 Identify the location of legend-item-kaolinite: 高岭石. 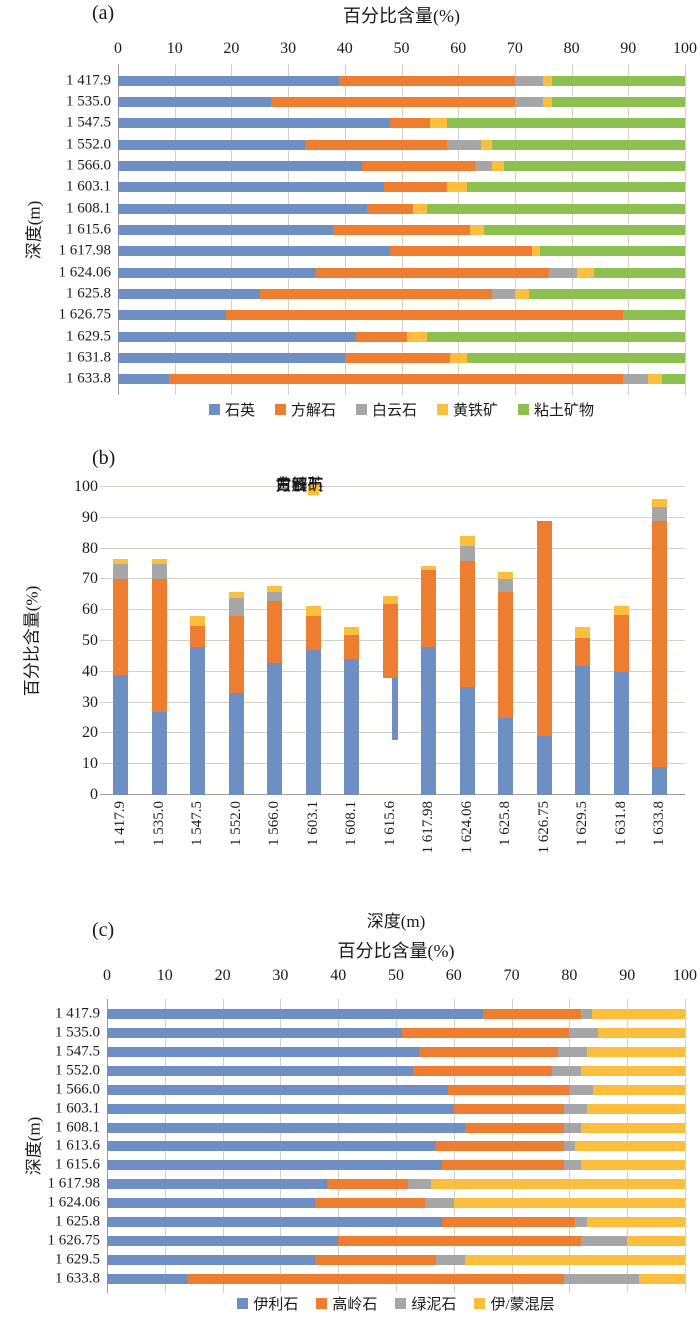
(346, 1303).